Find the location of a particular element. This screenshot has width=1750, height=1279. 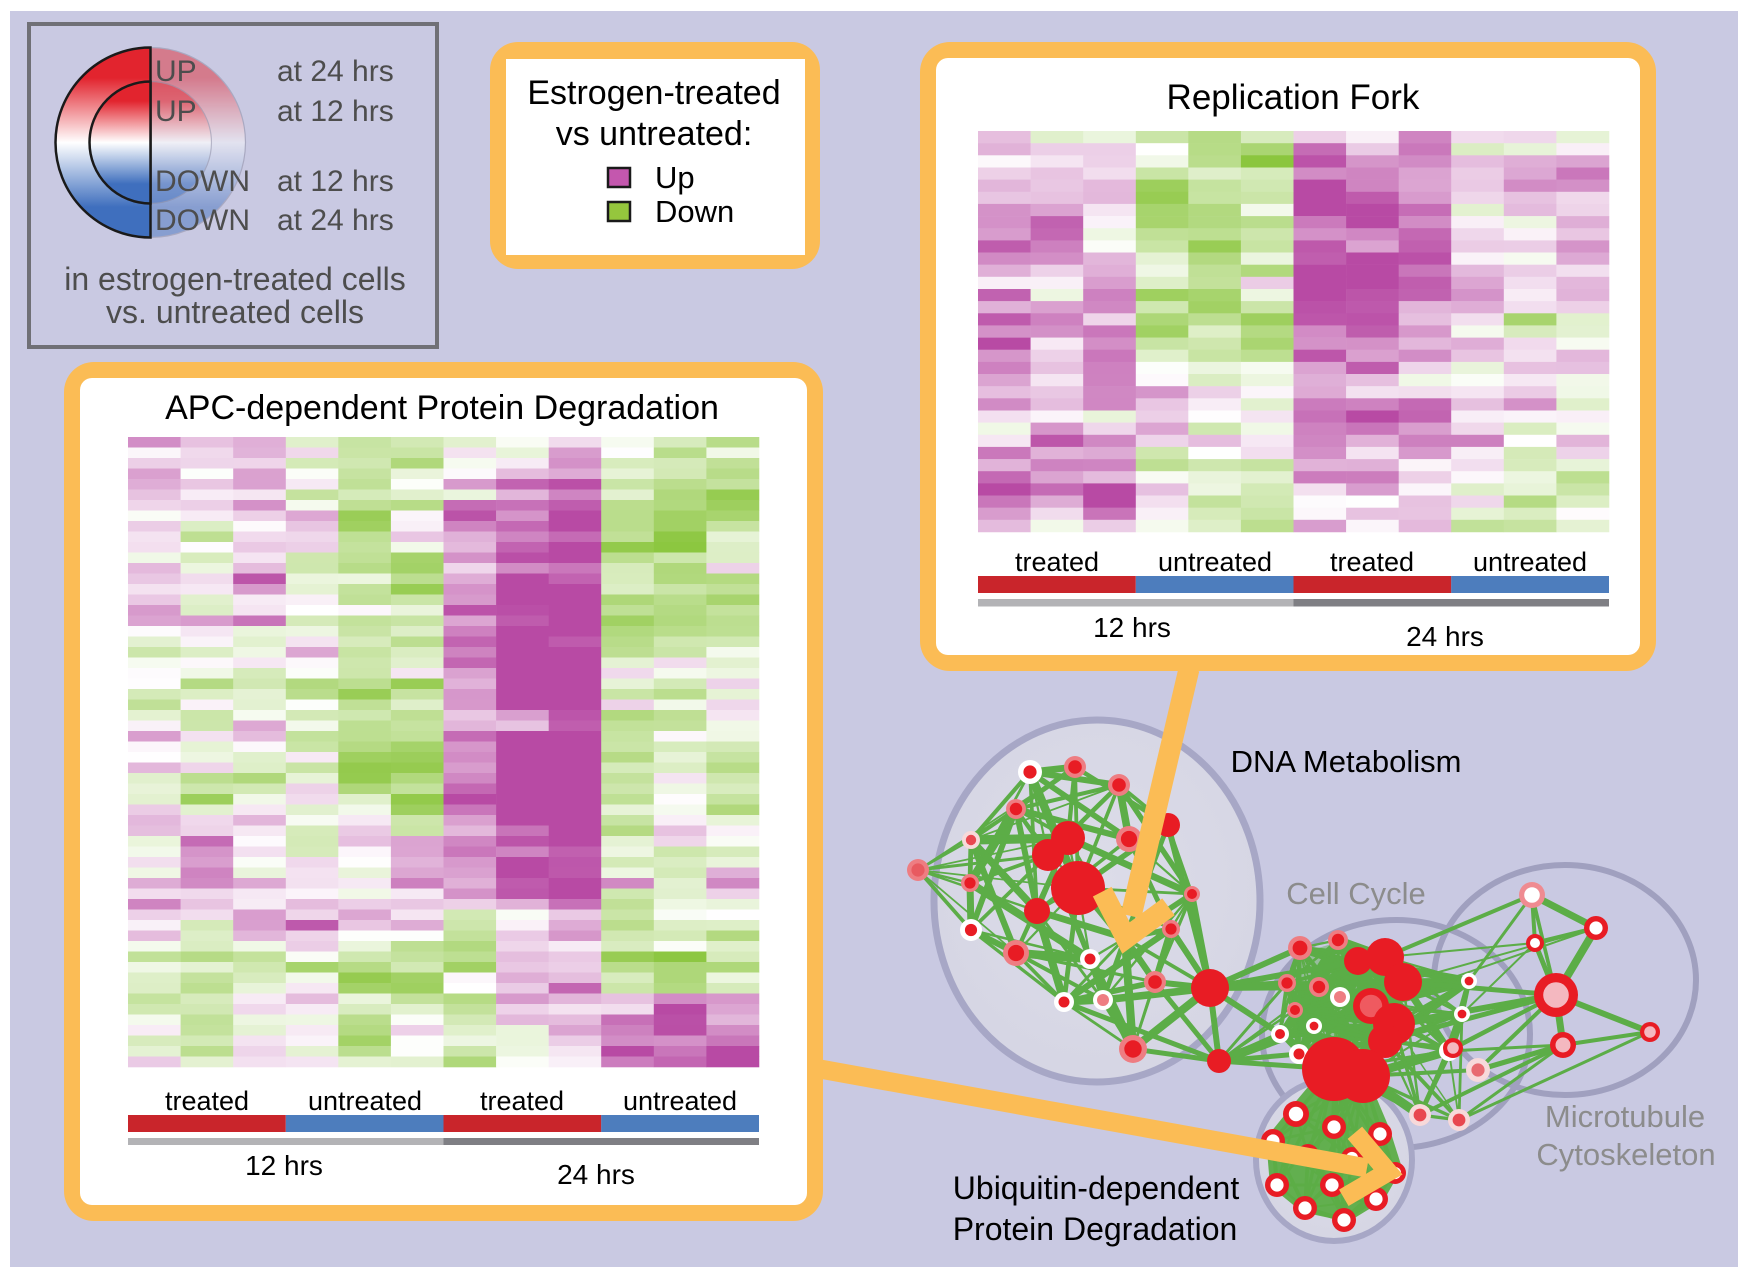

svg-text:APC-dependent Protein Degradat: APC-dependent Protein Degradation is located at coordinates (442, 408).